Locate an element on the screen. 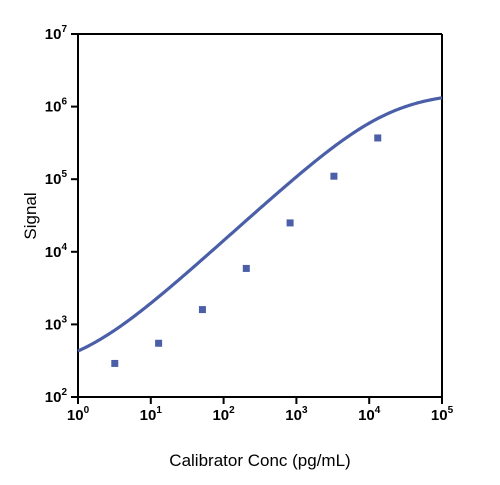 The image size is (500, 485). y-tick-label: 10⁶ is located at coordinates (56, 106).